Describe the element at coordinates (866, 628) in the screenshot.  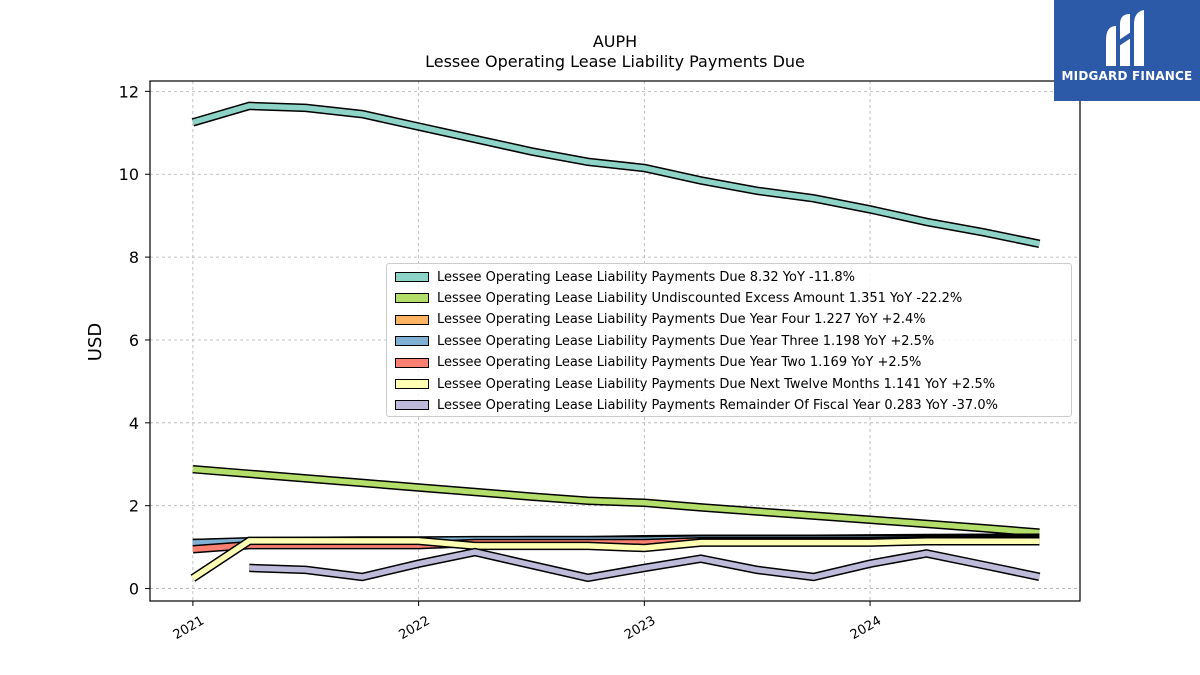
I see `x-tick-label: 2024` at that location.